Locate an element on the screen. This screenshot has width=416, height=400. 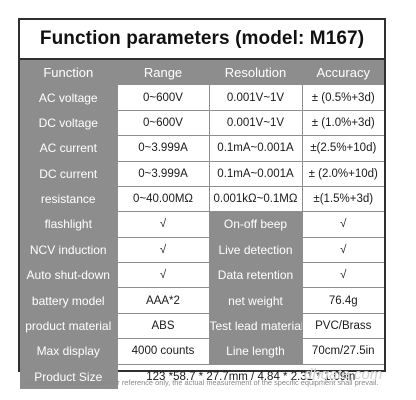
spec-row: AC voltage 0~600V 0.001V~1V ± (0.5%+3d) is located at coordinates (202, 97).